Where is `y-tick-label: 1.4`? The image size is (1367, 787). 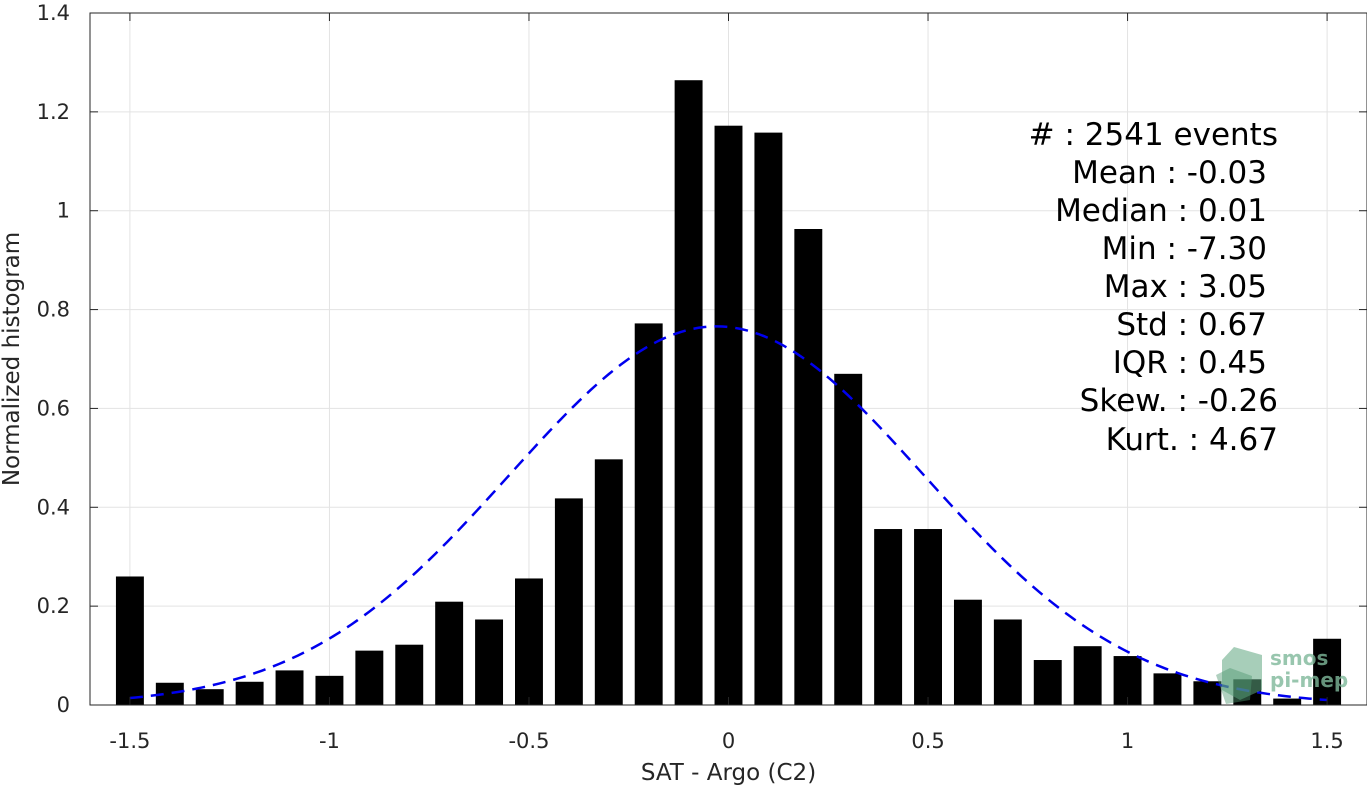 y-tick-label: 1.4 is located at coordinates (53, 13).